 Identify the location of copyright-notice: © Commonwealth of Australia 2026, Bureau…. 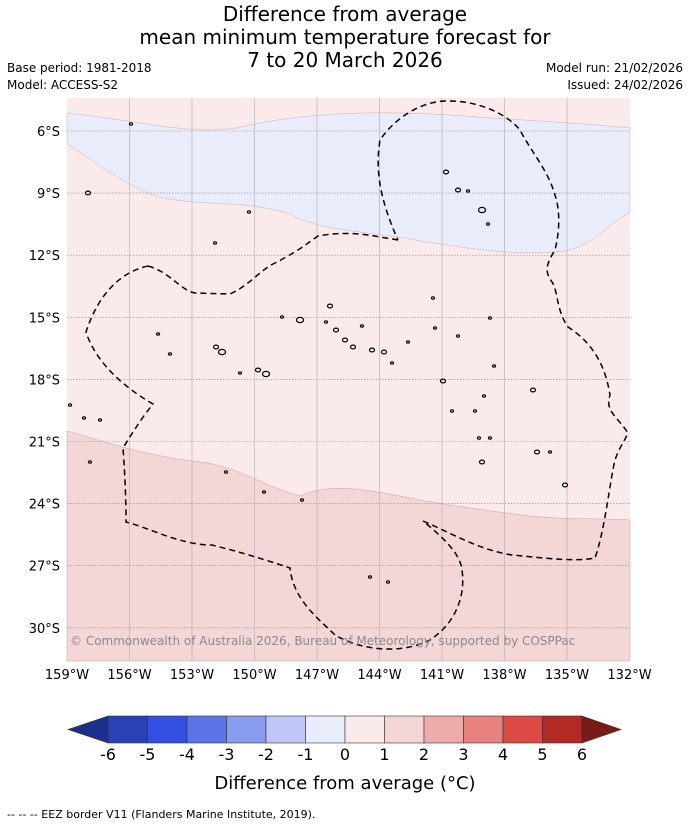
(323, 641).